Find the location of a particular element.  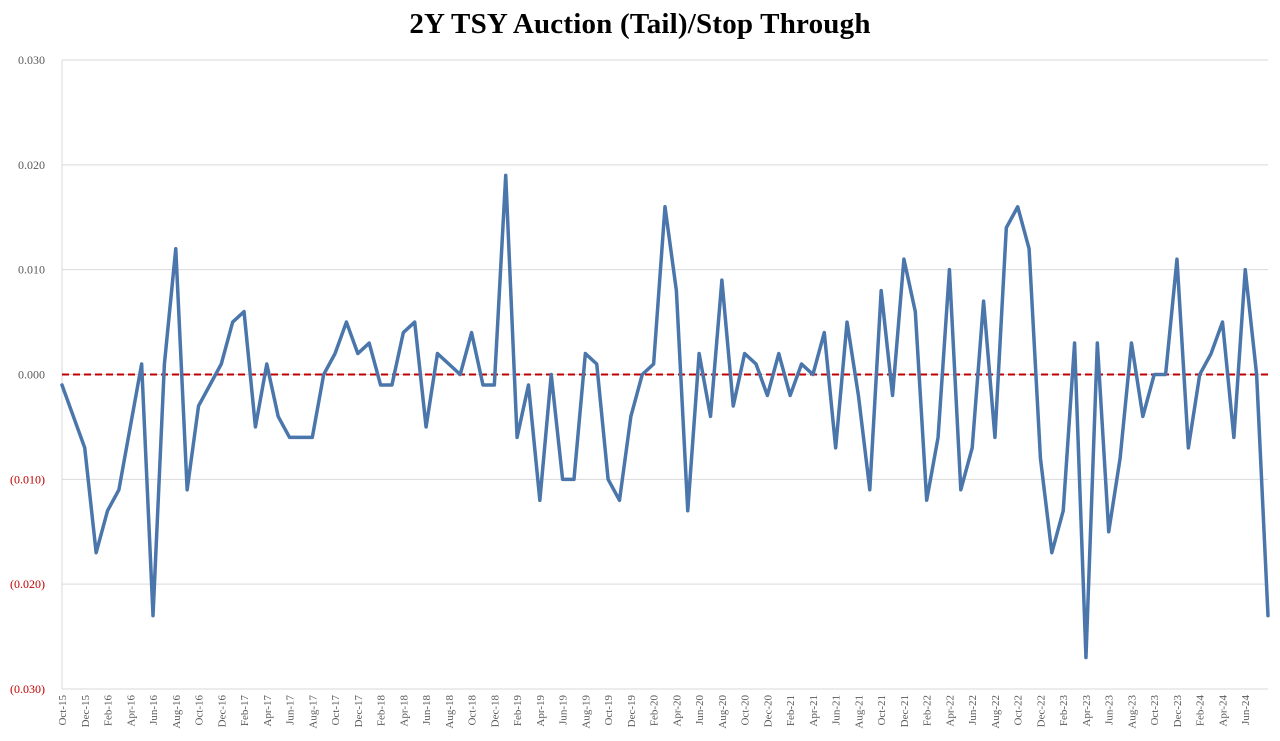

x-tick-label: Aug-19 is located at coordinates (586, 712).